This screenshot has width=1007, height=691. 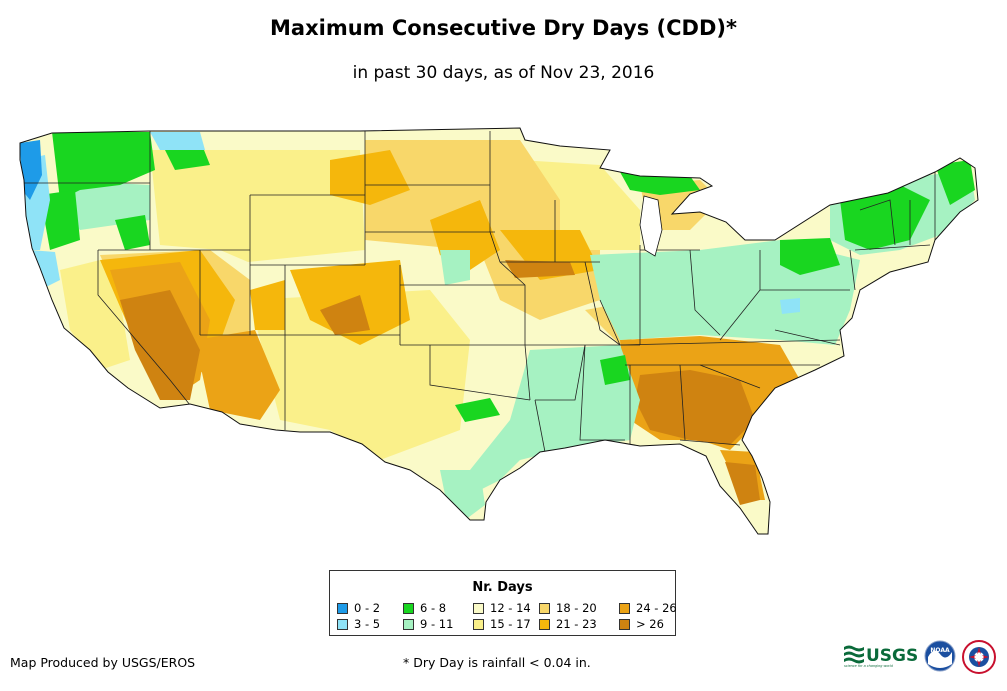 What do you see at coordinates (656, 608) in the screenshot?
I see `legend-label: 24 - 26` at bounding box center [656, 608].